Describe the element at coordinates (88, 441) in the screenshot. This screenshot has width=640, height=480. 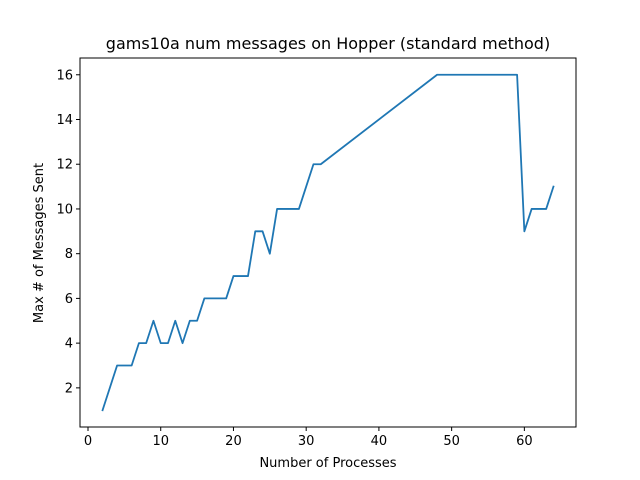
I see `x-tick-label: 0` at that location.